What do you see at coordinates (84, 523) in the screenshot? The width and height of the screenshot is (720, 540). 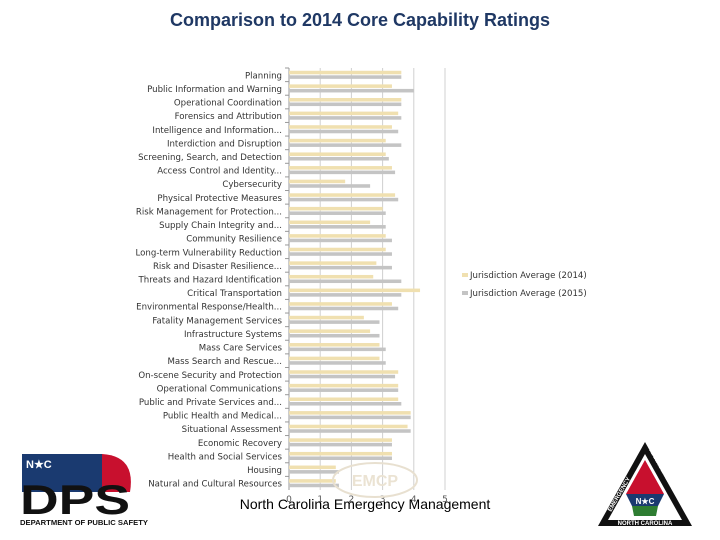 I see `dps-caption: DEPARTMENT OF PUBLIC SAFETY` at bounding box center [84, 523].